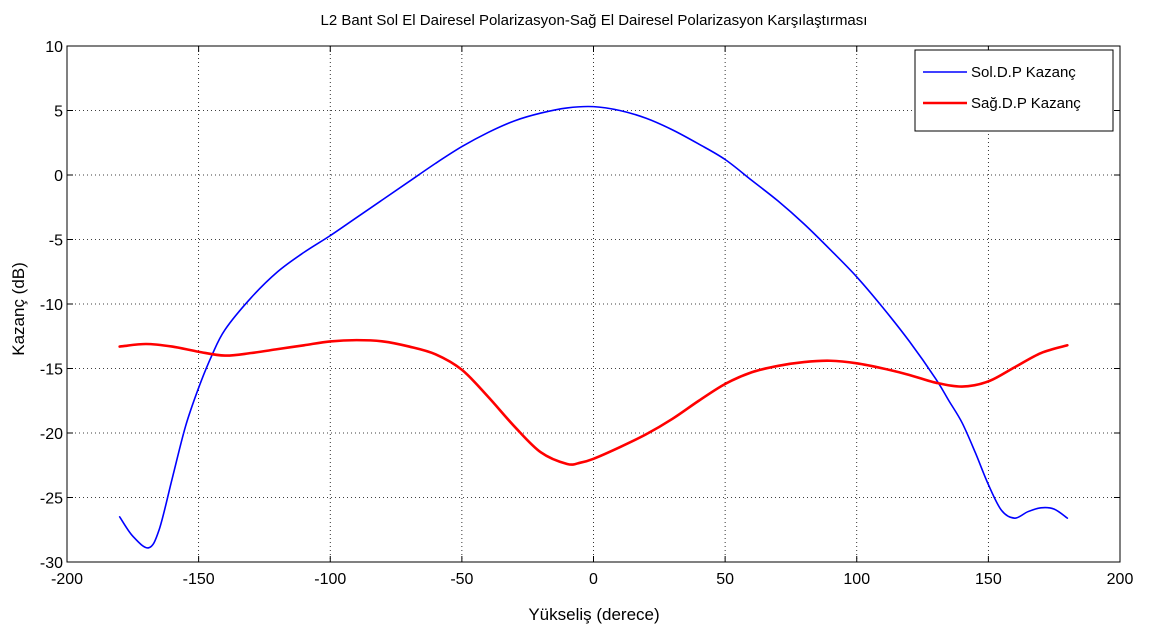  What do you see at coordinates (51, 305) in the screenshot?
I see `y-tick-label: -10` at bounding box center [51, 305].